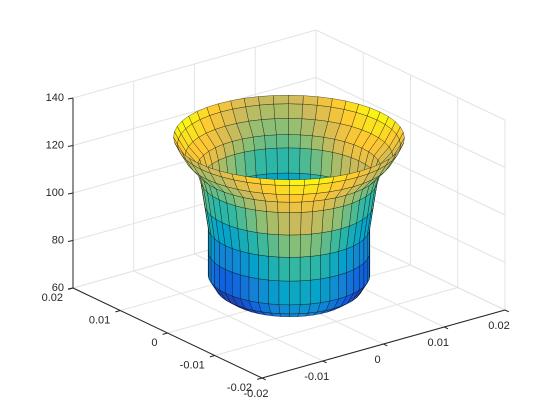 This screenshot has height=420, width=560. Describe the element at coordinates (52, 298) in the screenshot. I see `y-tick-label: 0.02` at that location.